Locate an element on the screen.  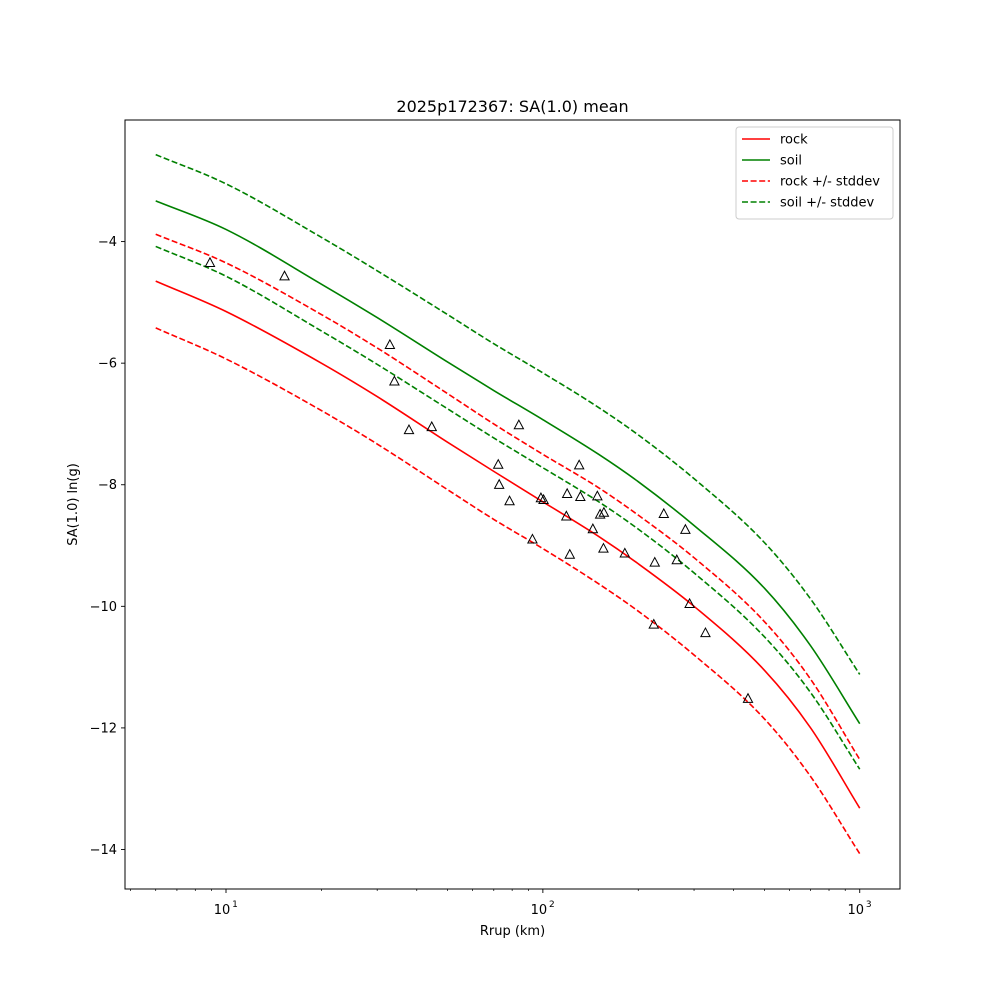
y-tick-label: −14 is located at coordinates (103, 850).